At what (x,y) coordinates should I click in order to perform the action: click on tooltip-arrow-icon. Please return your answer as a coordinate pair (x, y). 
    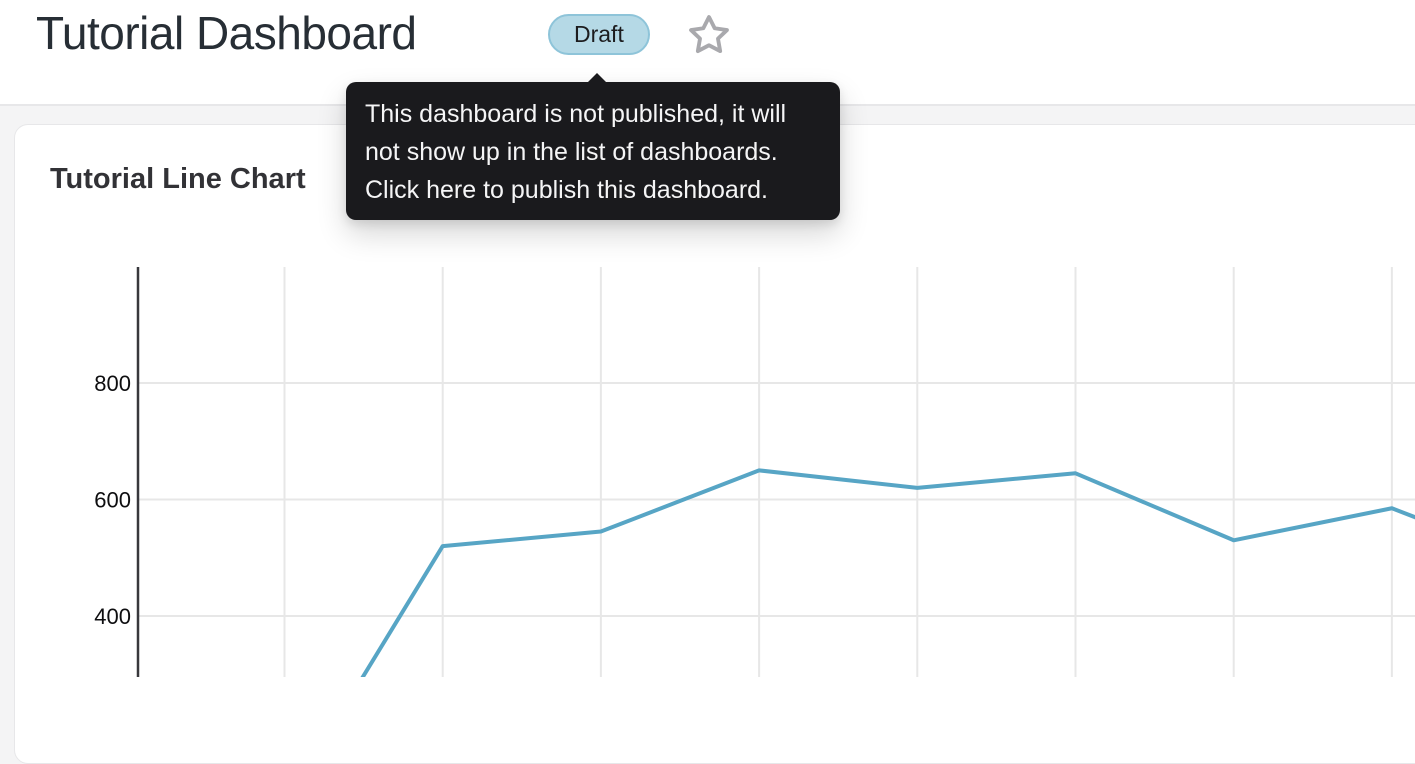
    Looking at the image, I should click on (597, 78).